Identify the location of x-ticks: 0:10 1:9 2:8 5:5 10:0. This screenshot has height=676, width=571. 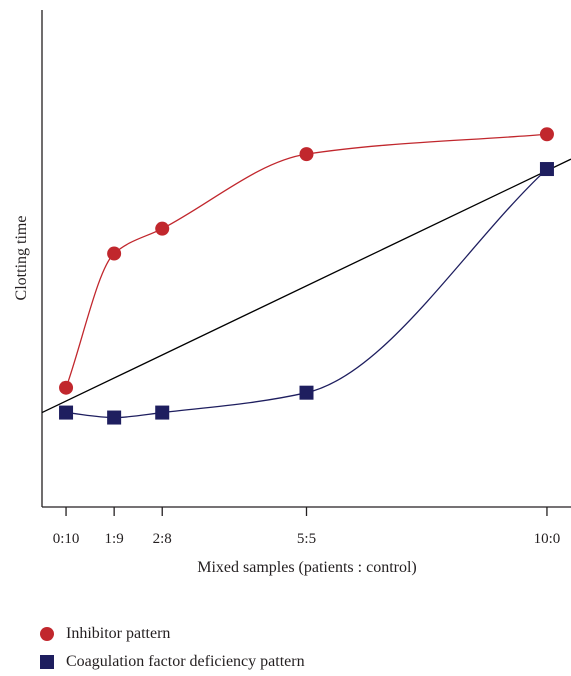
(307, 527).